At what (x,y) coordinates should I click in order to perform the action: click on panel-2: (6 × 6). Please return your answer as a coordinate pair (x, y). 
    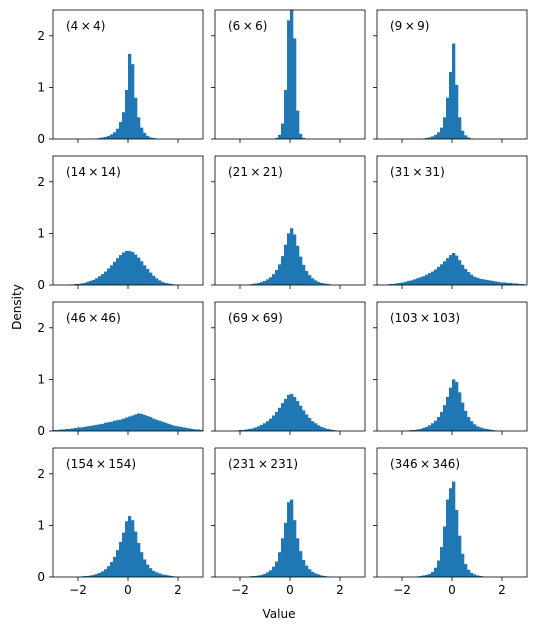
    Looking at the image, I should click on (288, 76).